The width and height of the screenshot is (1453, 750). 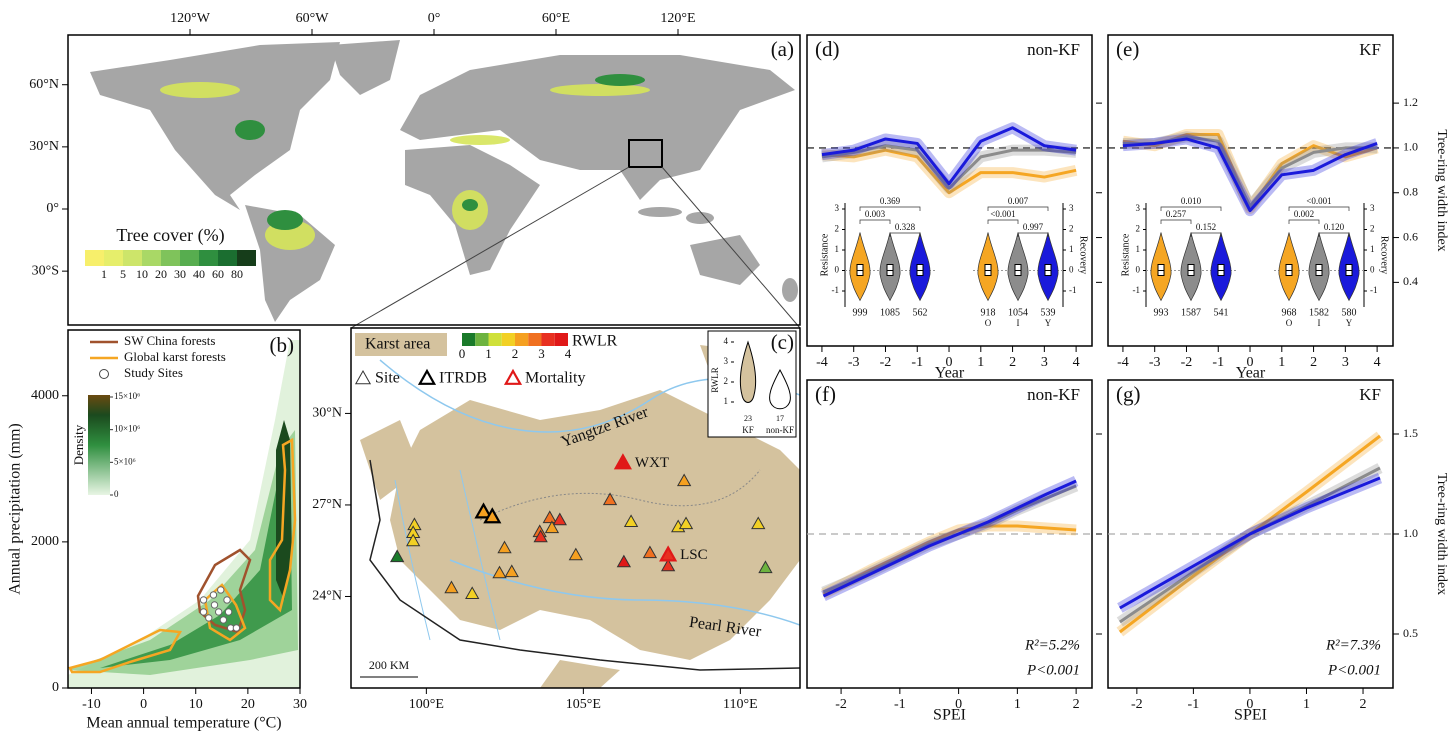 I want to click on panel-title: KF, so click(x=1370, y=394).